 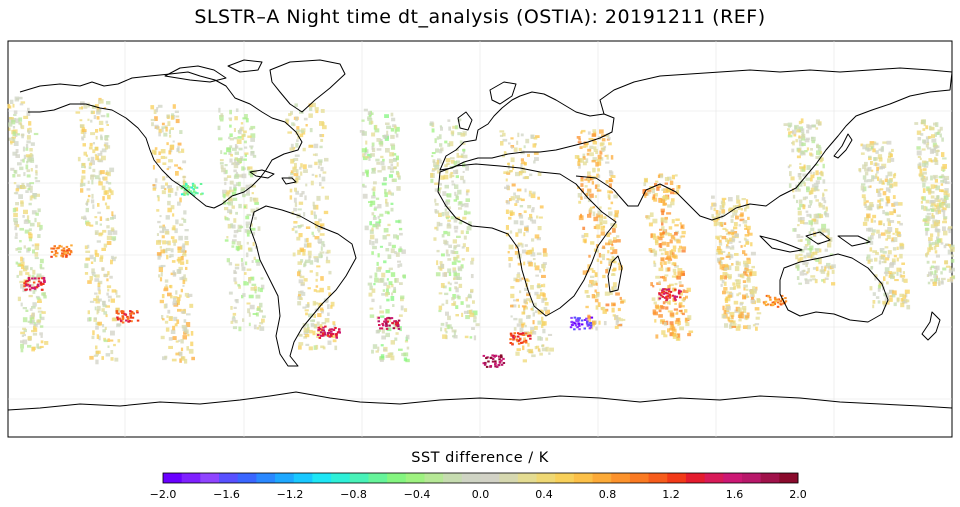 I want to click on colorbar-swatches, so click(x=480, y=478).